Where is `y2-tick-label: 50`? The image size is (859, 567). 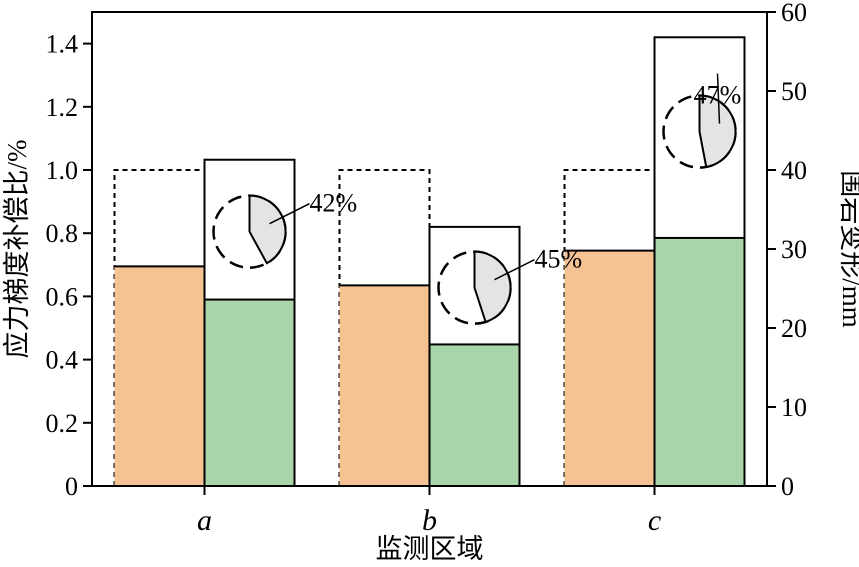 y2-tick-label: 50 is located at coordinates (794, 91).